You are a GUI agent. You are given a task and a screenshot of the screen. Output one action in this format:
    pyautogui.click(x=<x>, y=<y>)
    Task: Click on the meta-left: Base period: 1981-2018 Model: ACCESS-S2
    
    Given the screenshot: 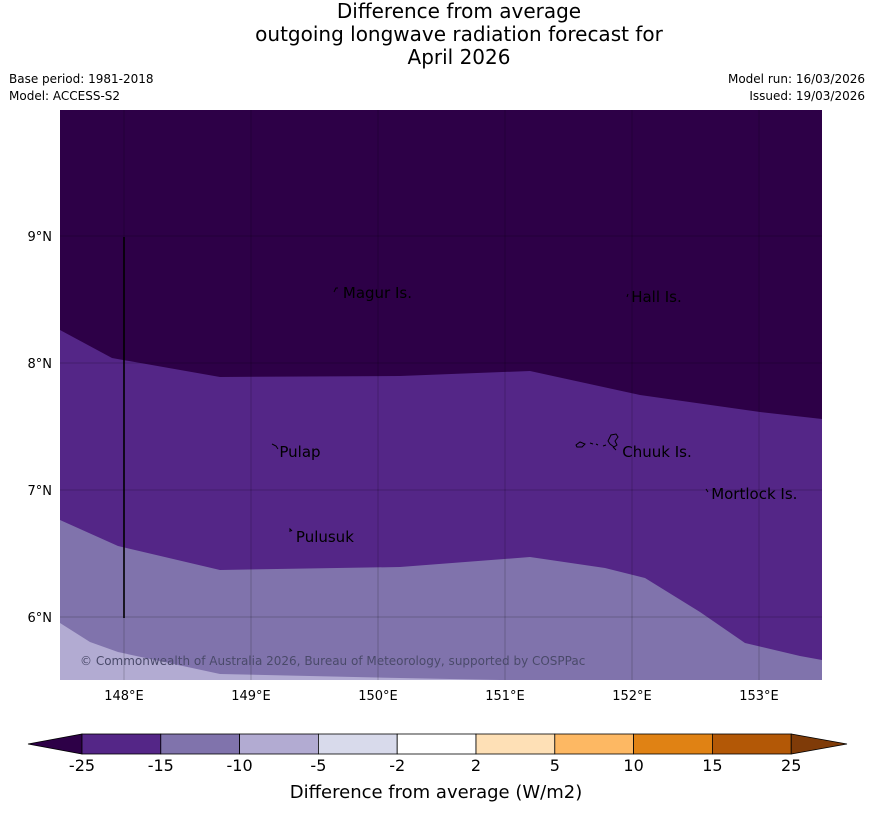 What is the action you would take?
    pyautogui.click(x=81, y=88)
    